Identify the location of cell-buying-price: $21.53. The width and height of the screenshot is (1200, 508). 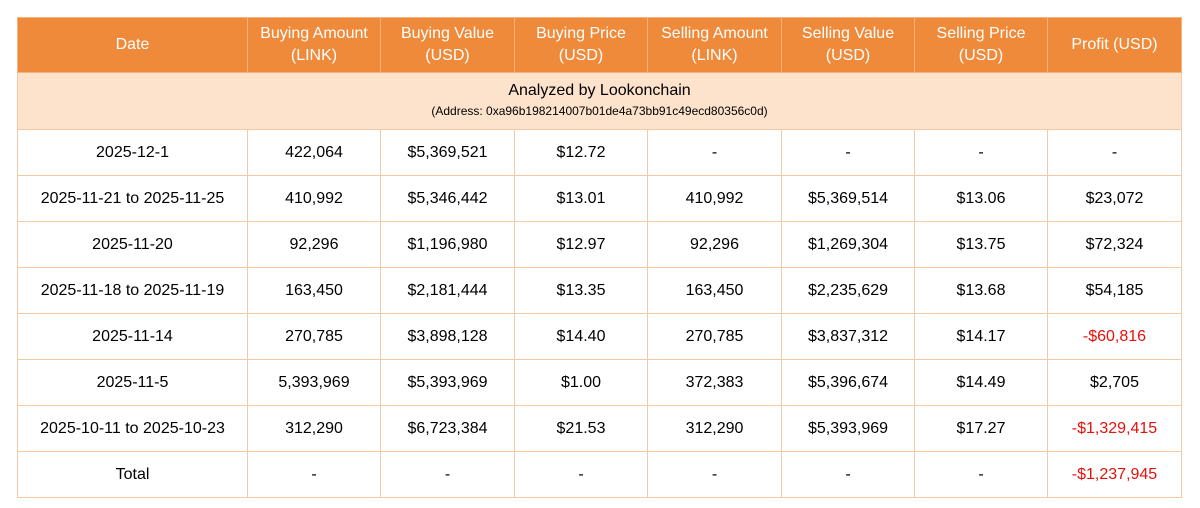
(581, 428).